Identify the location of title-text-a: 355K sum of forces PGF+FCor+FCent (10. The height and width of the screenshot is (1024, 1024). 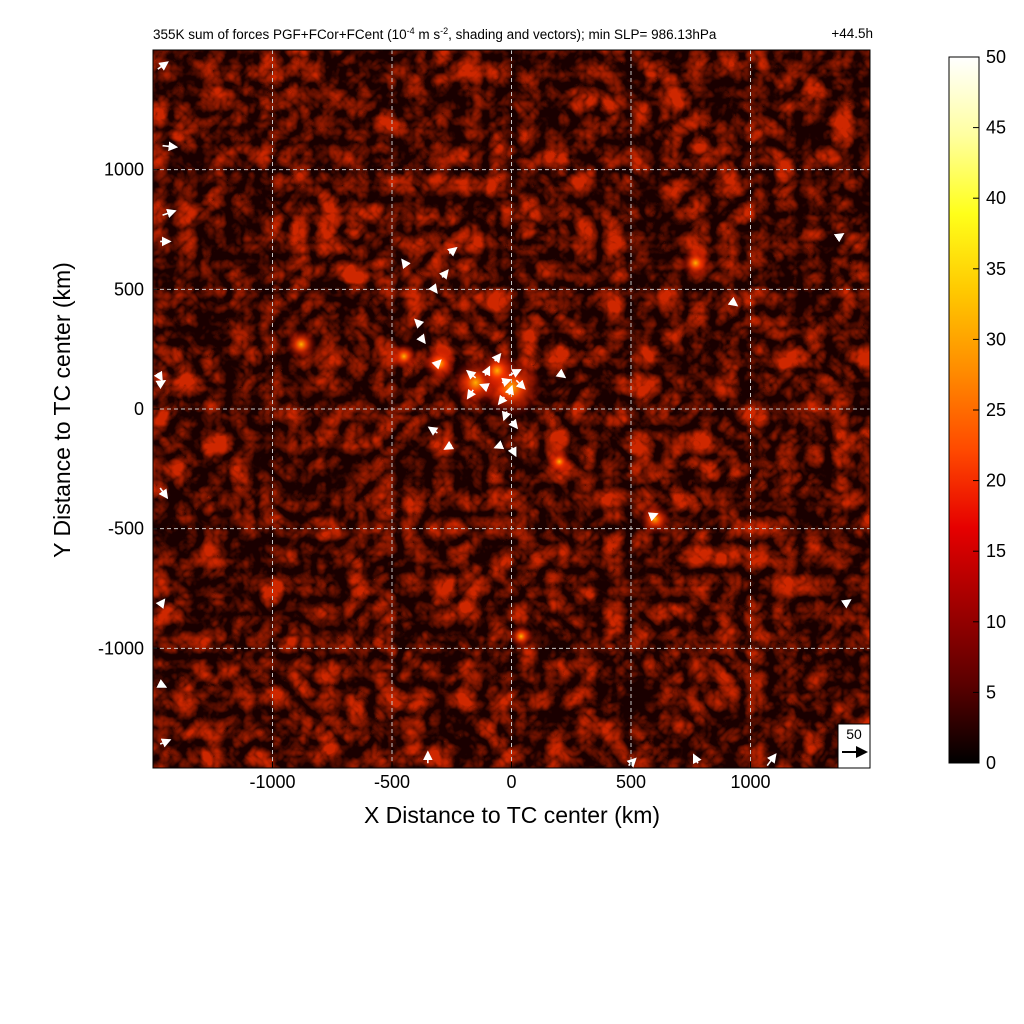
(280, 34).